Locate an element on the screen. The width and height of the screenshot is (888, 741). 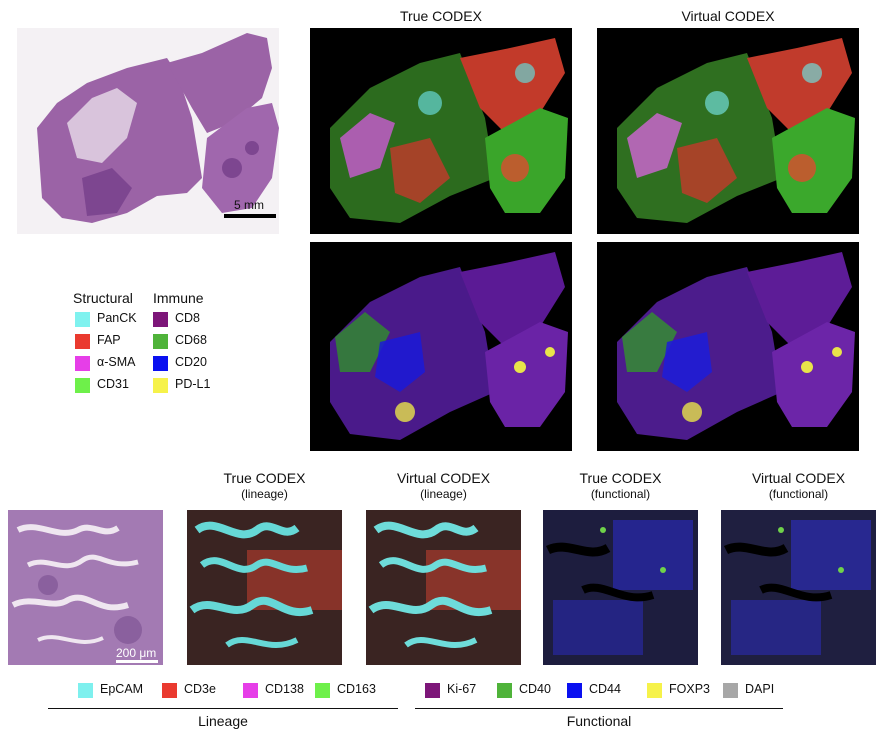
lineage-legend-item-label: CD3e is located at coordinates (200, 689).